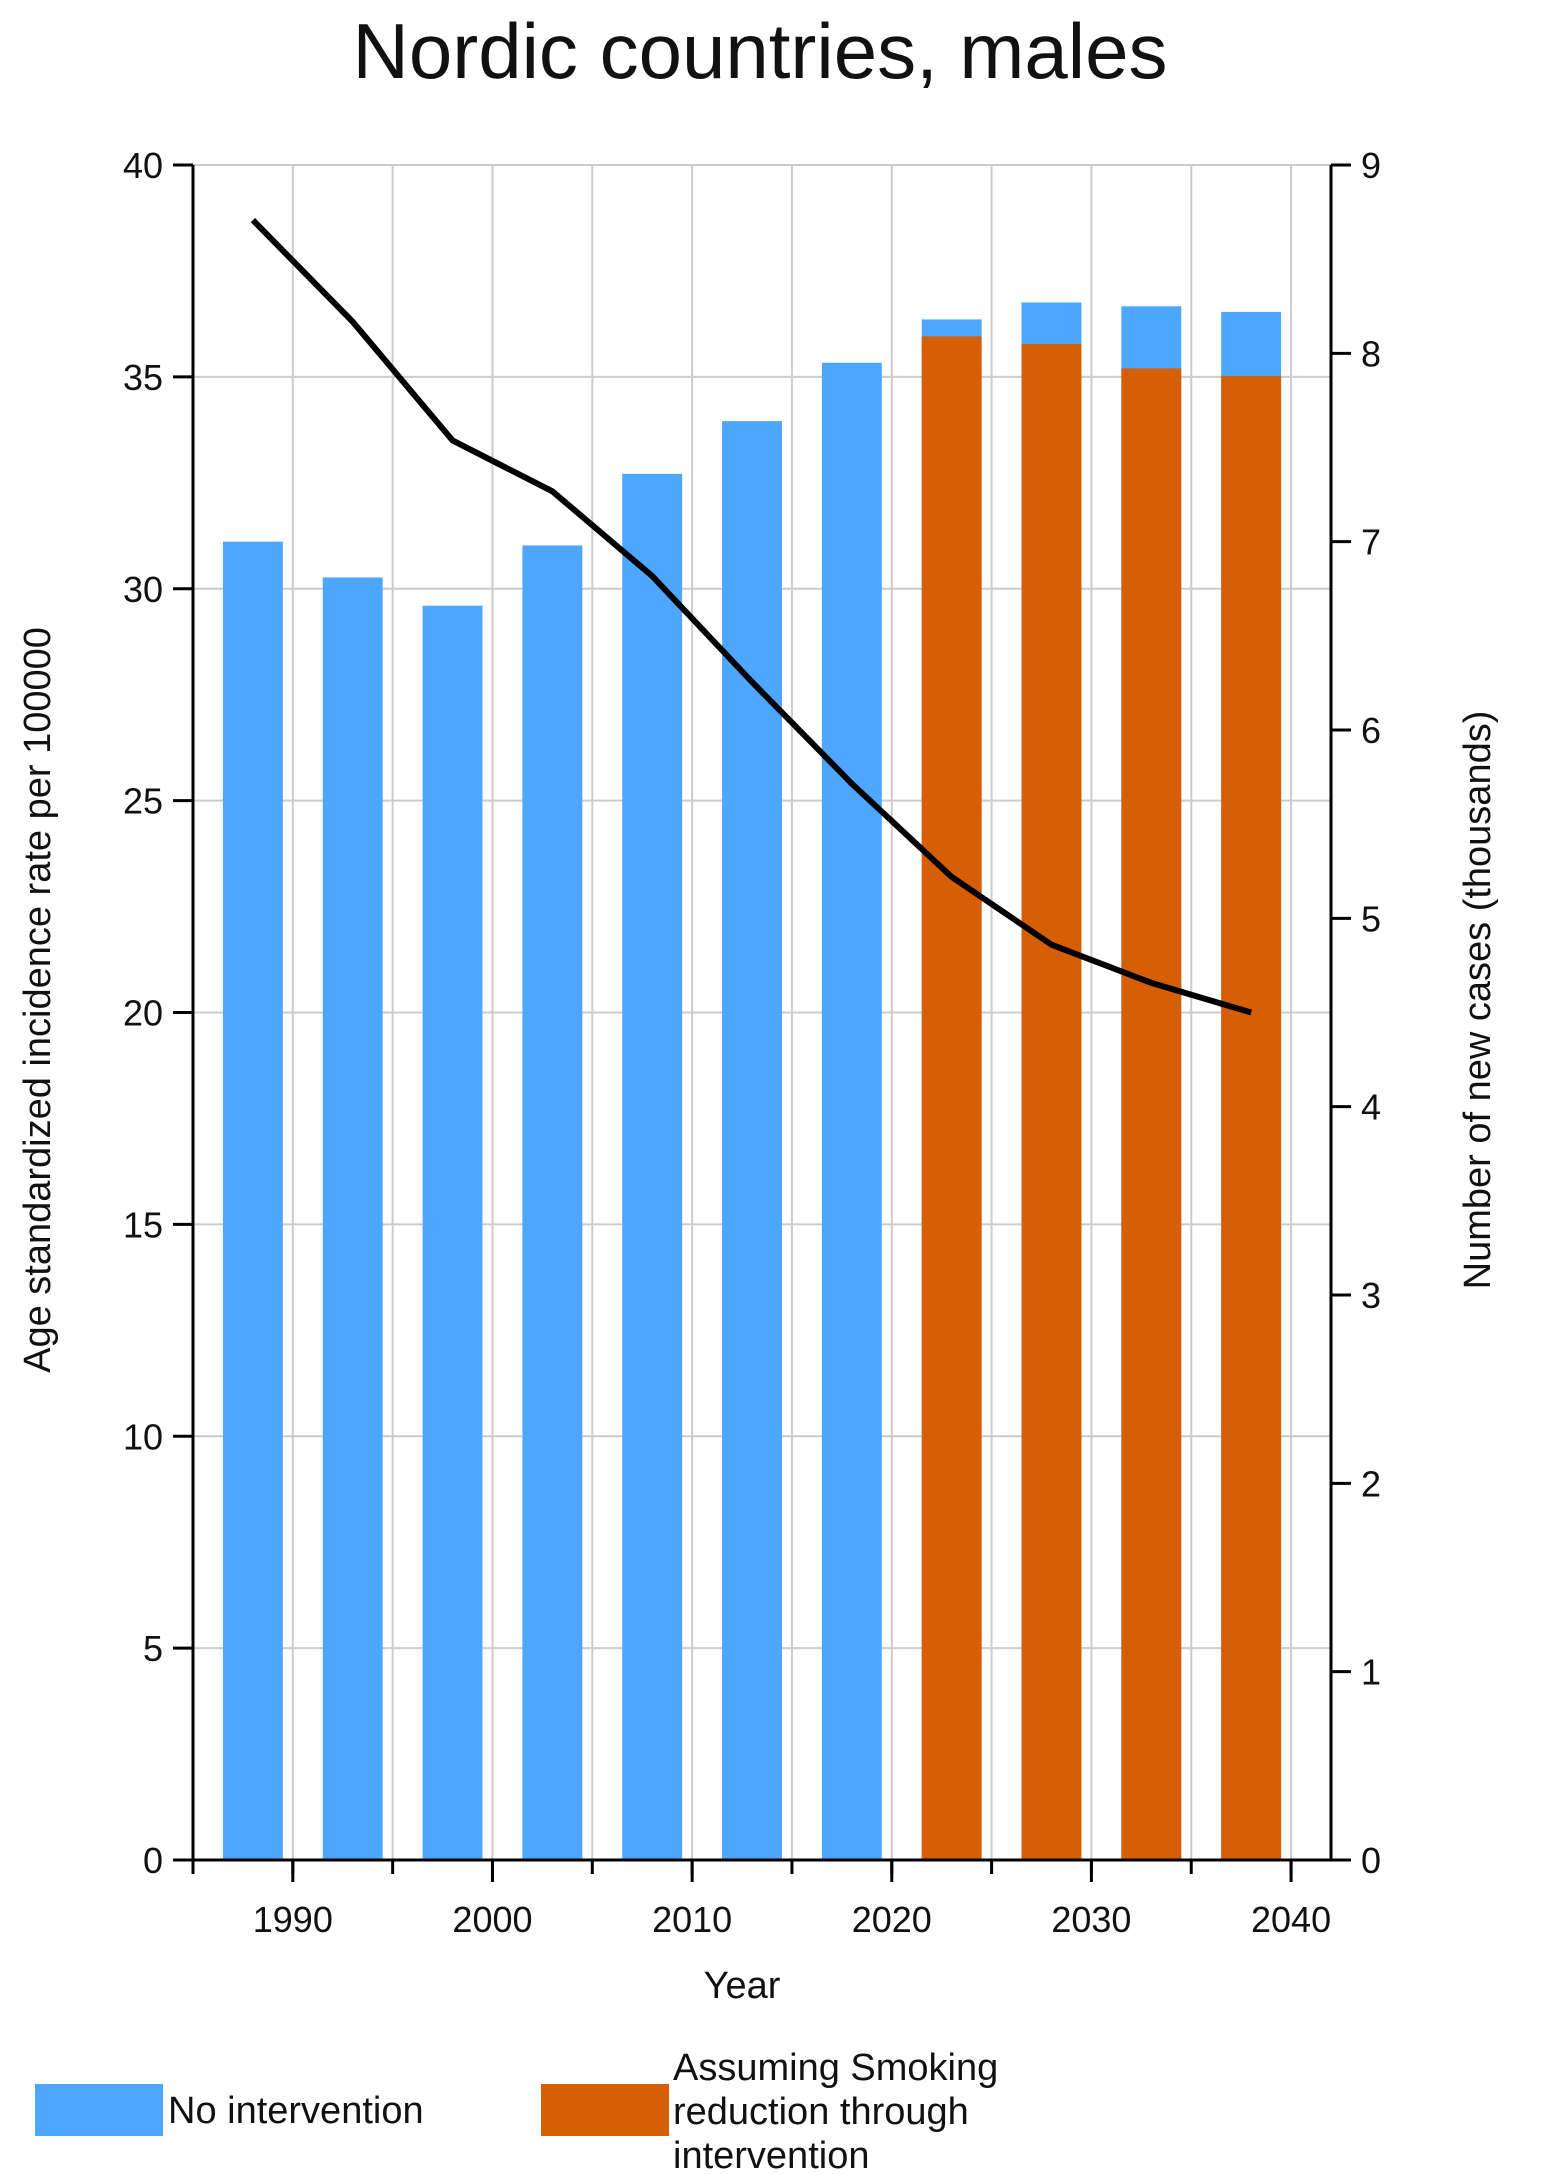  What do you see at coordinates (143, 801) in the screenshot?
I see `y-tick-left-label-25: 25` at bounding box center [143, 801].